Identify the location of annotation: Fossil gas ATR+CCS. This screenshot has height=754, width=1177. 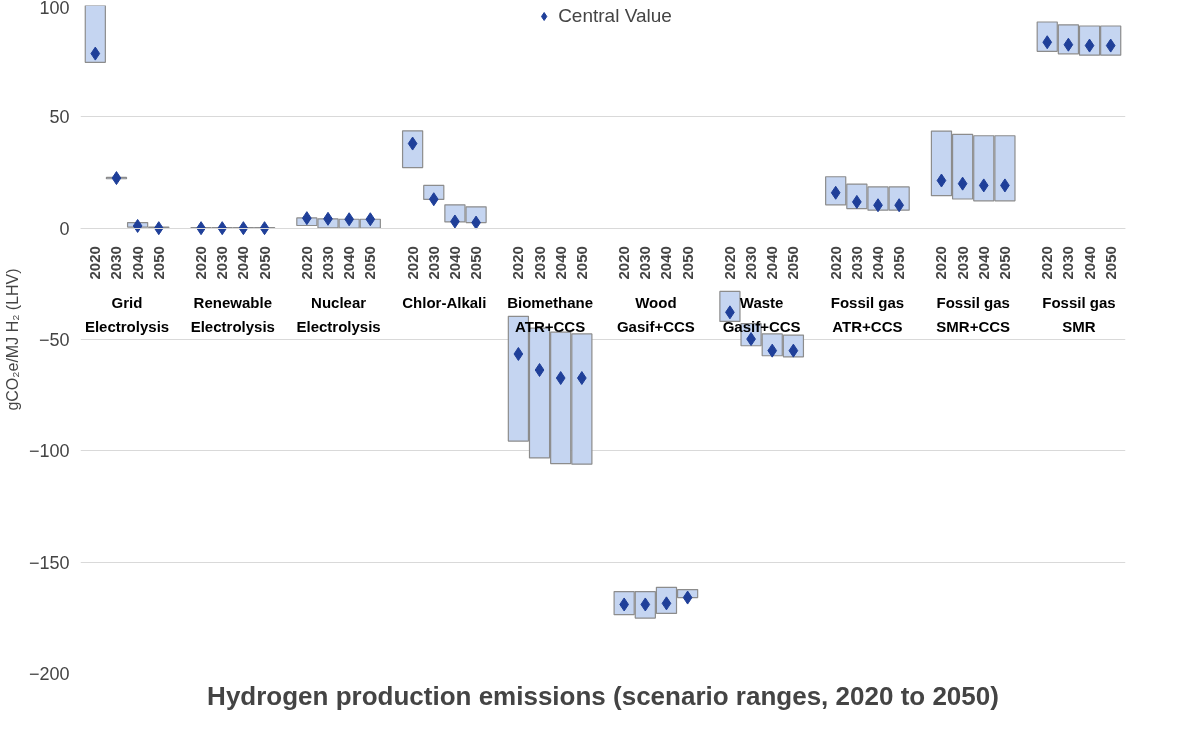
(867, 314).